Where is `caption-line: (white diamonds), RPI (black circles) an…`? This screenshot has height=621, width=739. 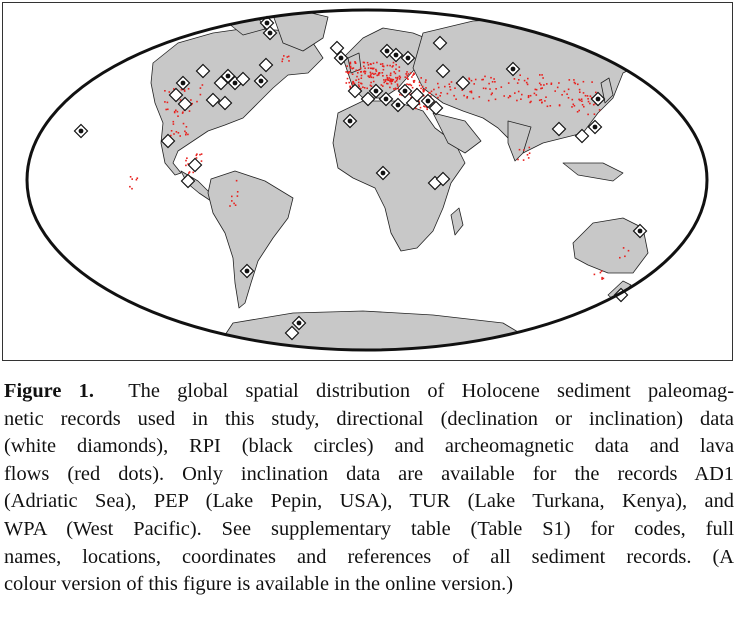
caption-line: (white diamonds), RPI (black circles) an… is located at coordinates (369, 446).